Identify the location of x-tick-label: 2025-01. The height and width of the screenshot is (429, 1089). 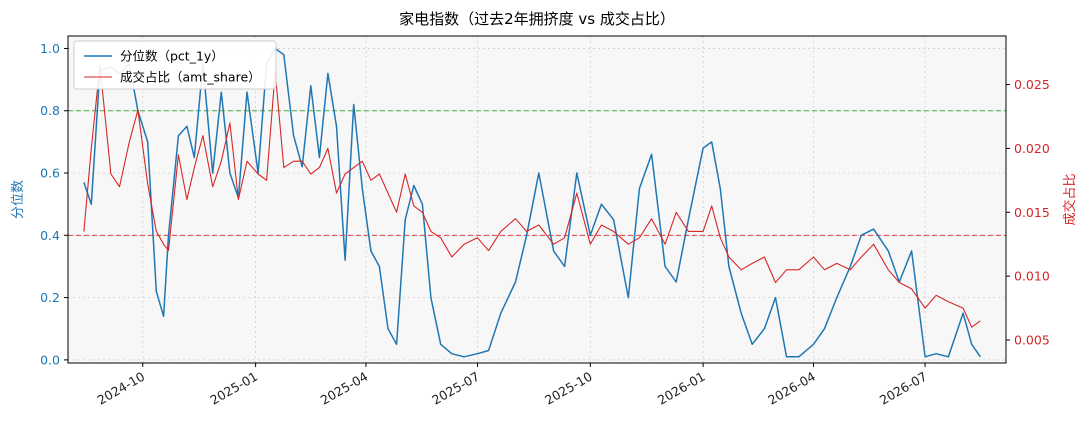
(233, 388).